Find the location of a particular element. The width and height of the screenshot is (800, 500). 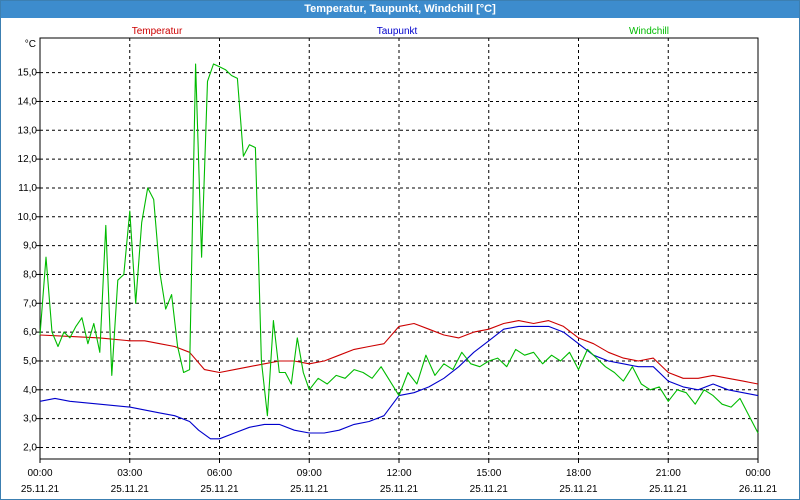

y-tick-label: 7,0 is located at coordinates (30, 303).